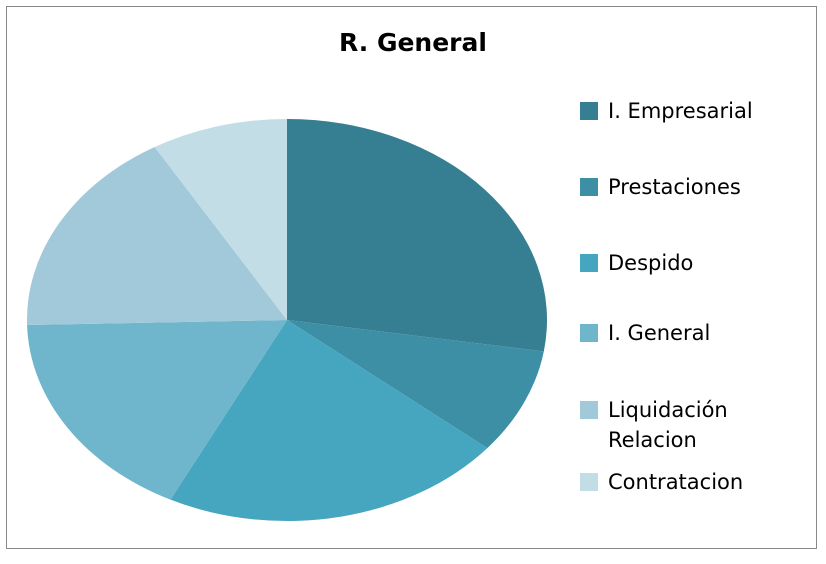  What do you see at coordinates (651, 263) in the screenshot?
I see `legend-label: Despido` at bounding box center [651, 263].